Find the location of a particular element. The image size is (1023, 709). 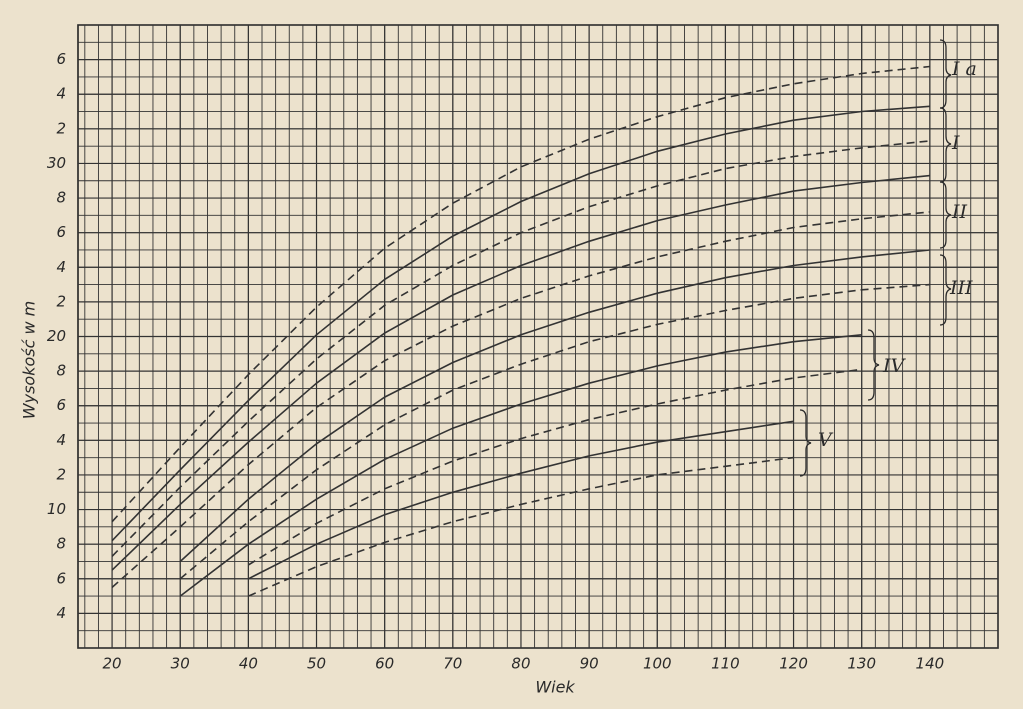

y-tick-label: 10 is located at coordinates (56, 509).